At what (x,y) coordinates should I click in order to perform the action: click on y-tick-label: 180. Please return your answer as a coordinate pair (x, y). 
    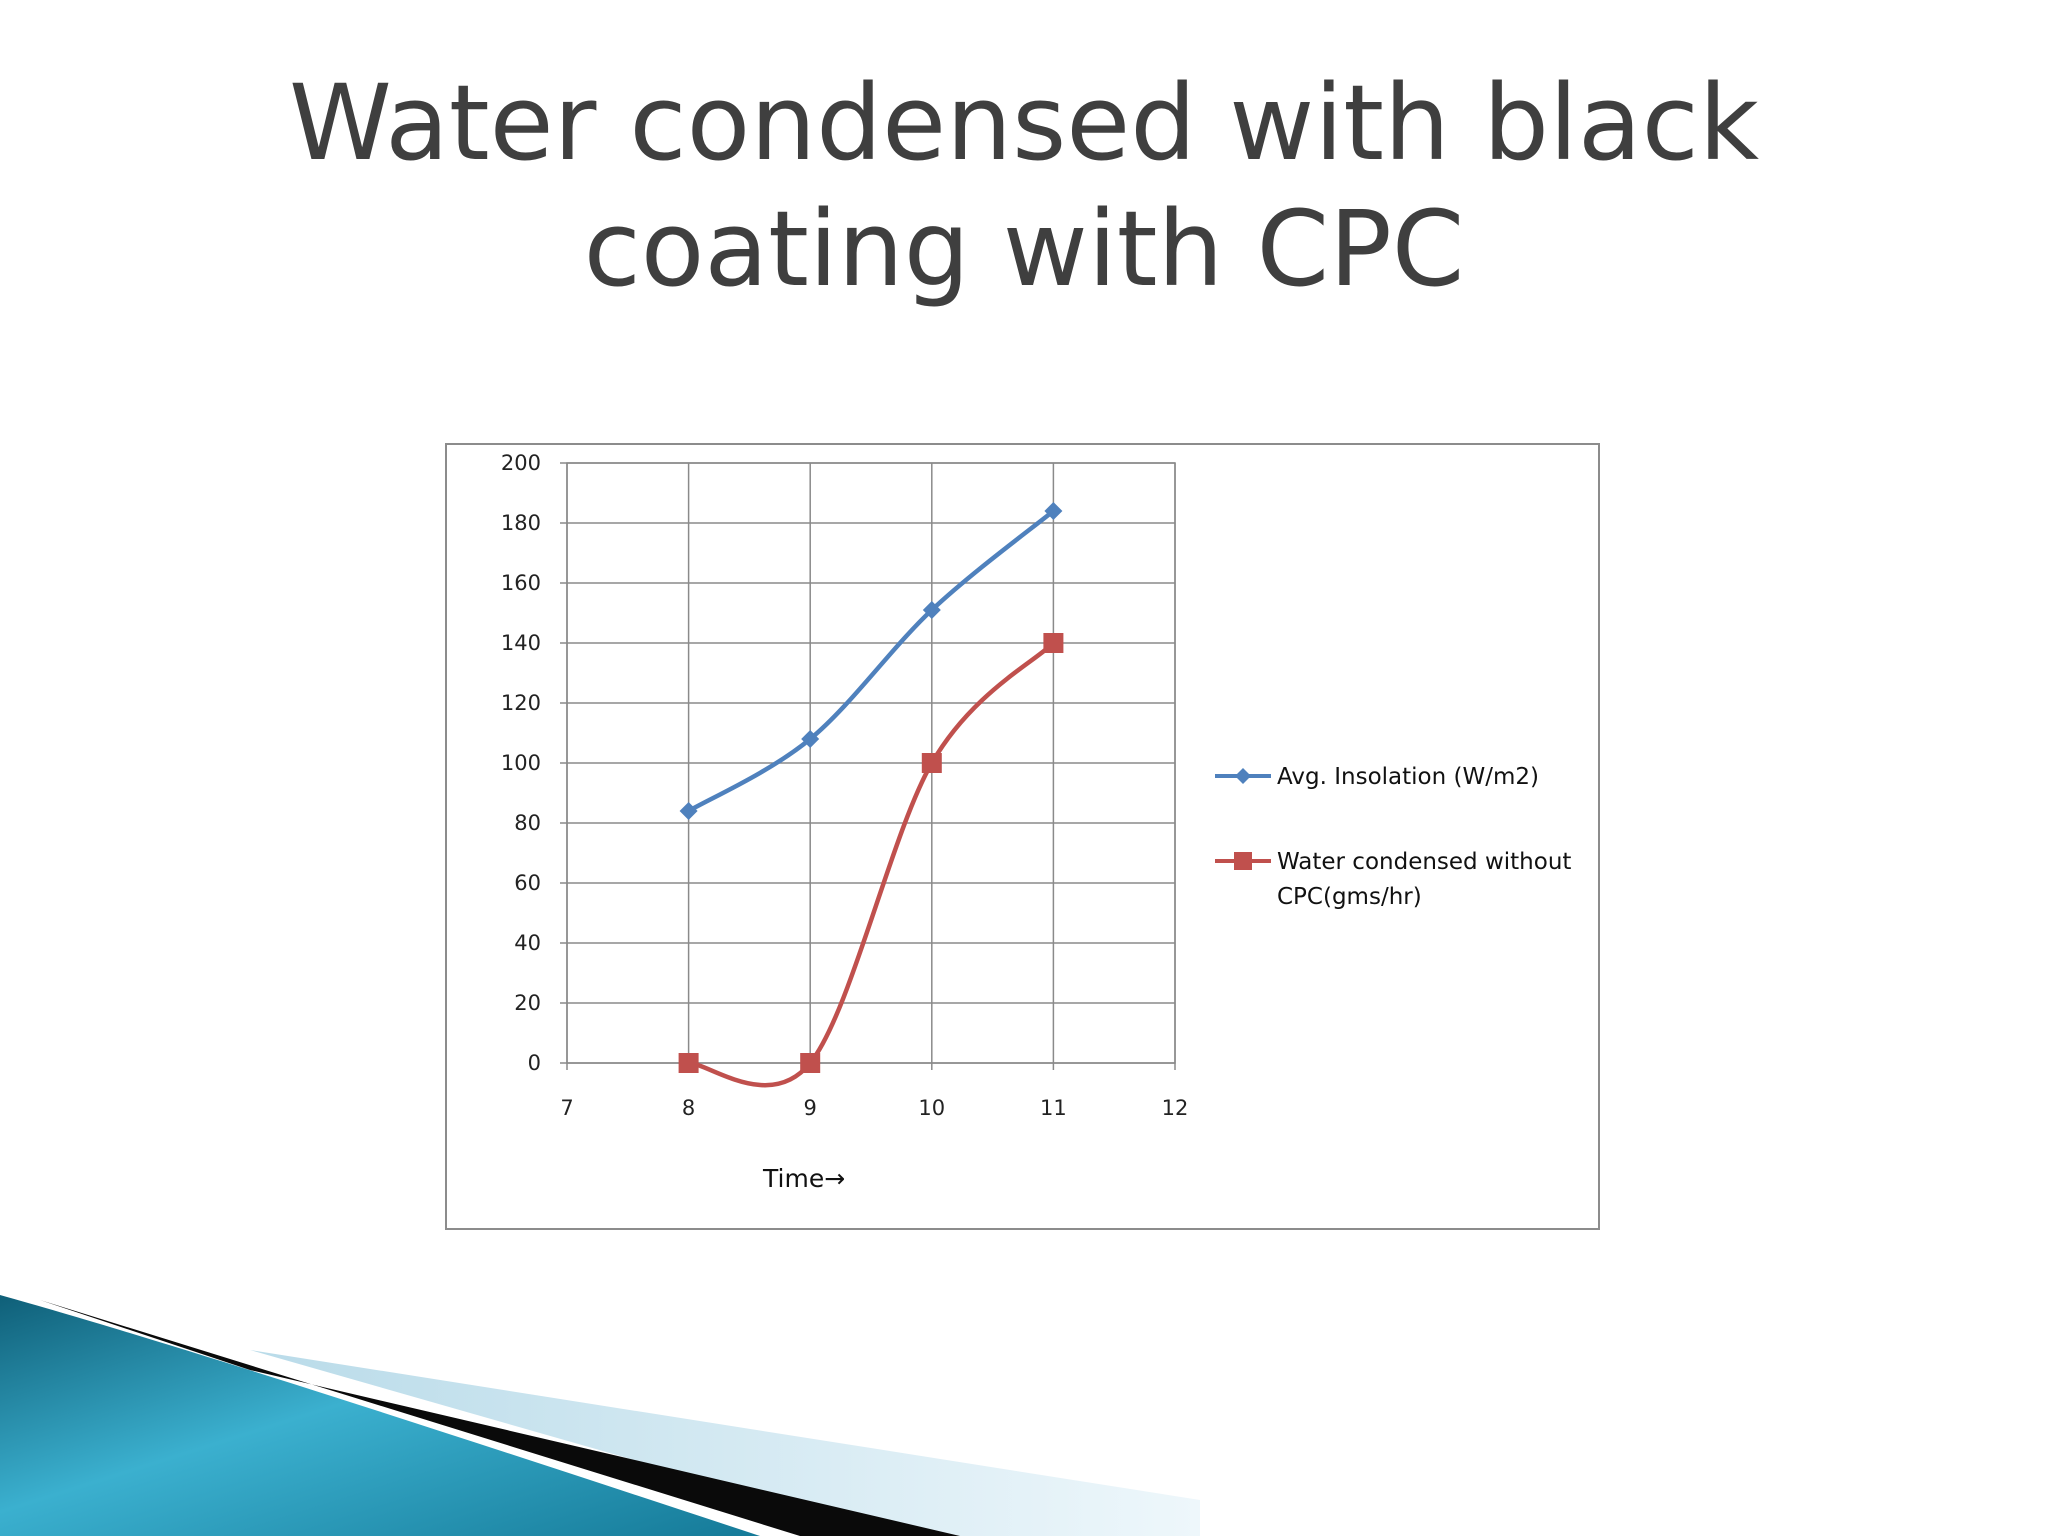
    Looking at the image, I should click on (521, 523).